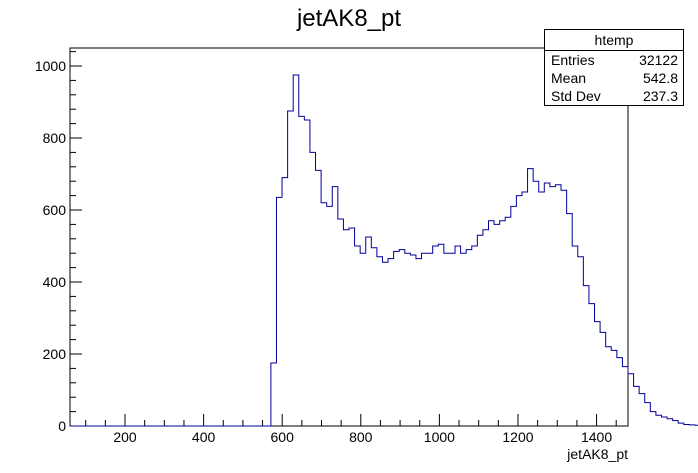 This screenshot has width=698, height=473. I want to click on chart-title: jetAK8_pt, so click(348, 18).